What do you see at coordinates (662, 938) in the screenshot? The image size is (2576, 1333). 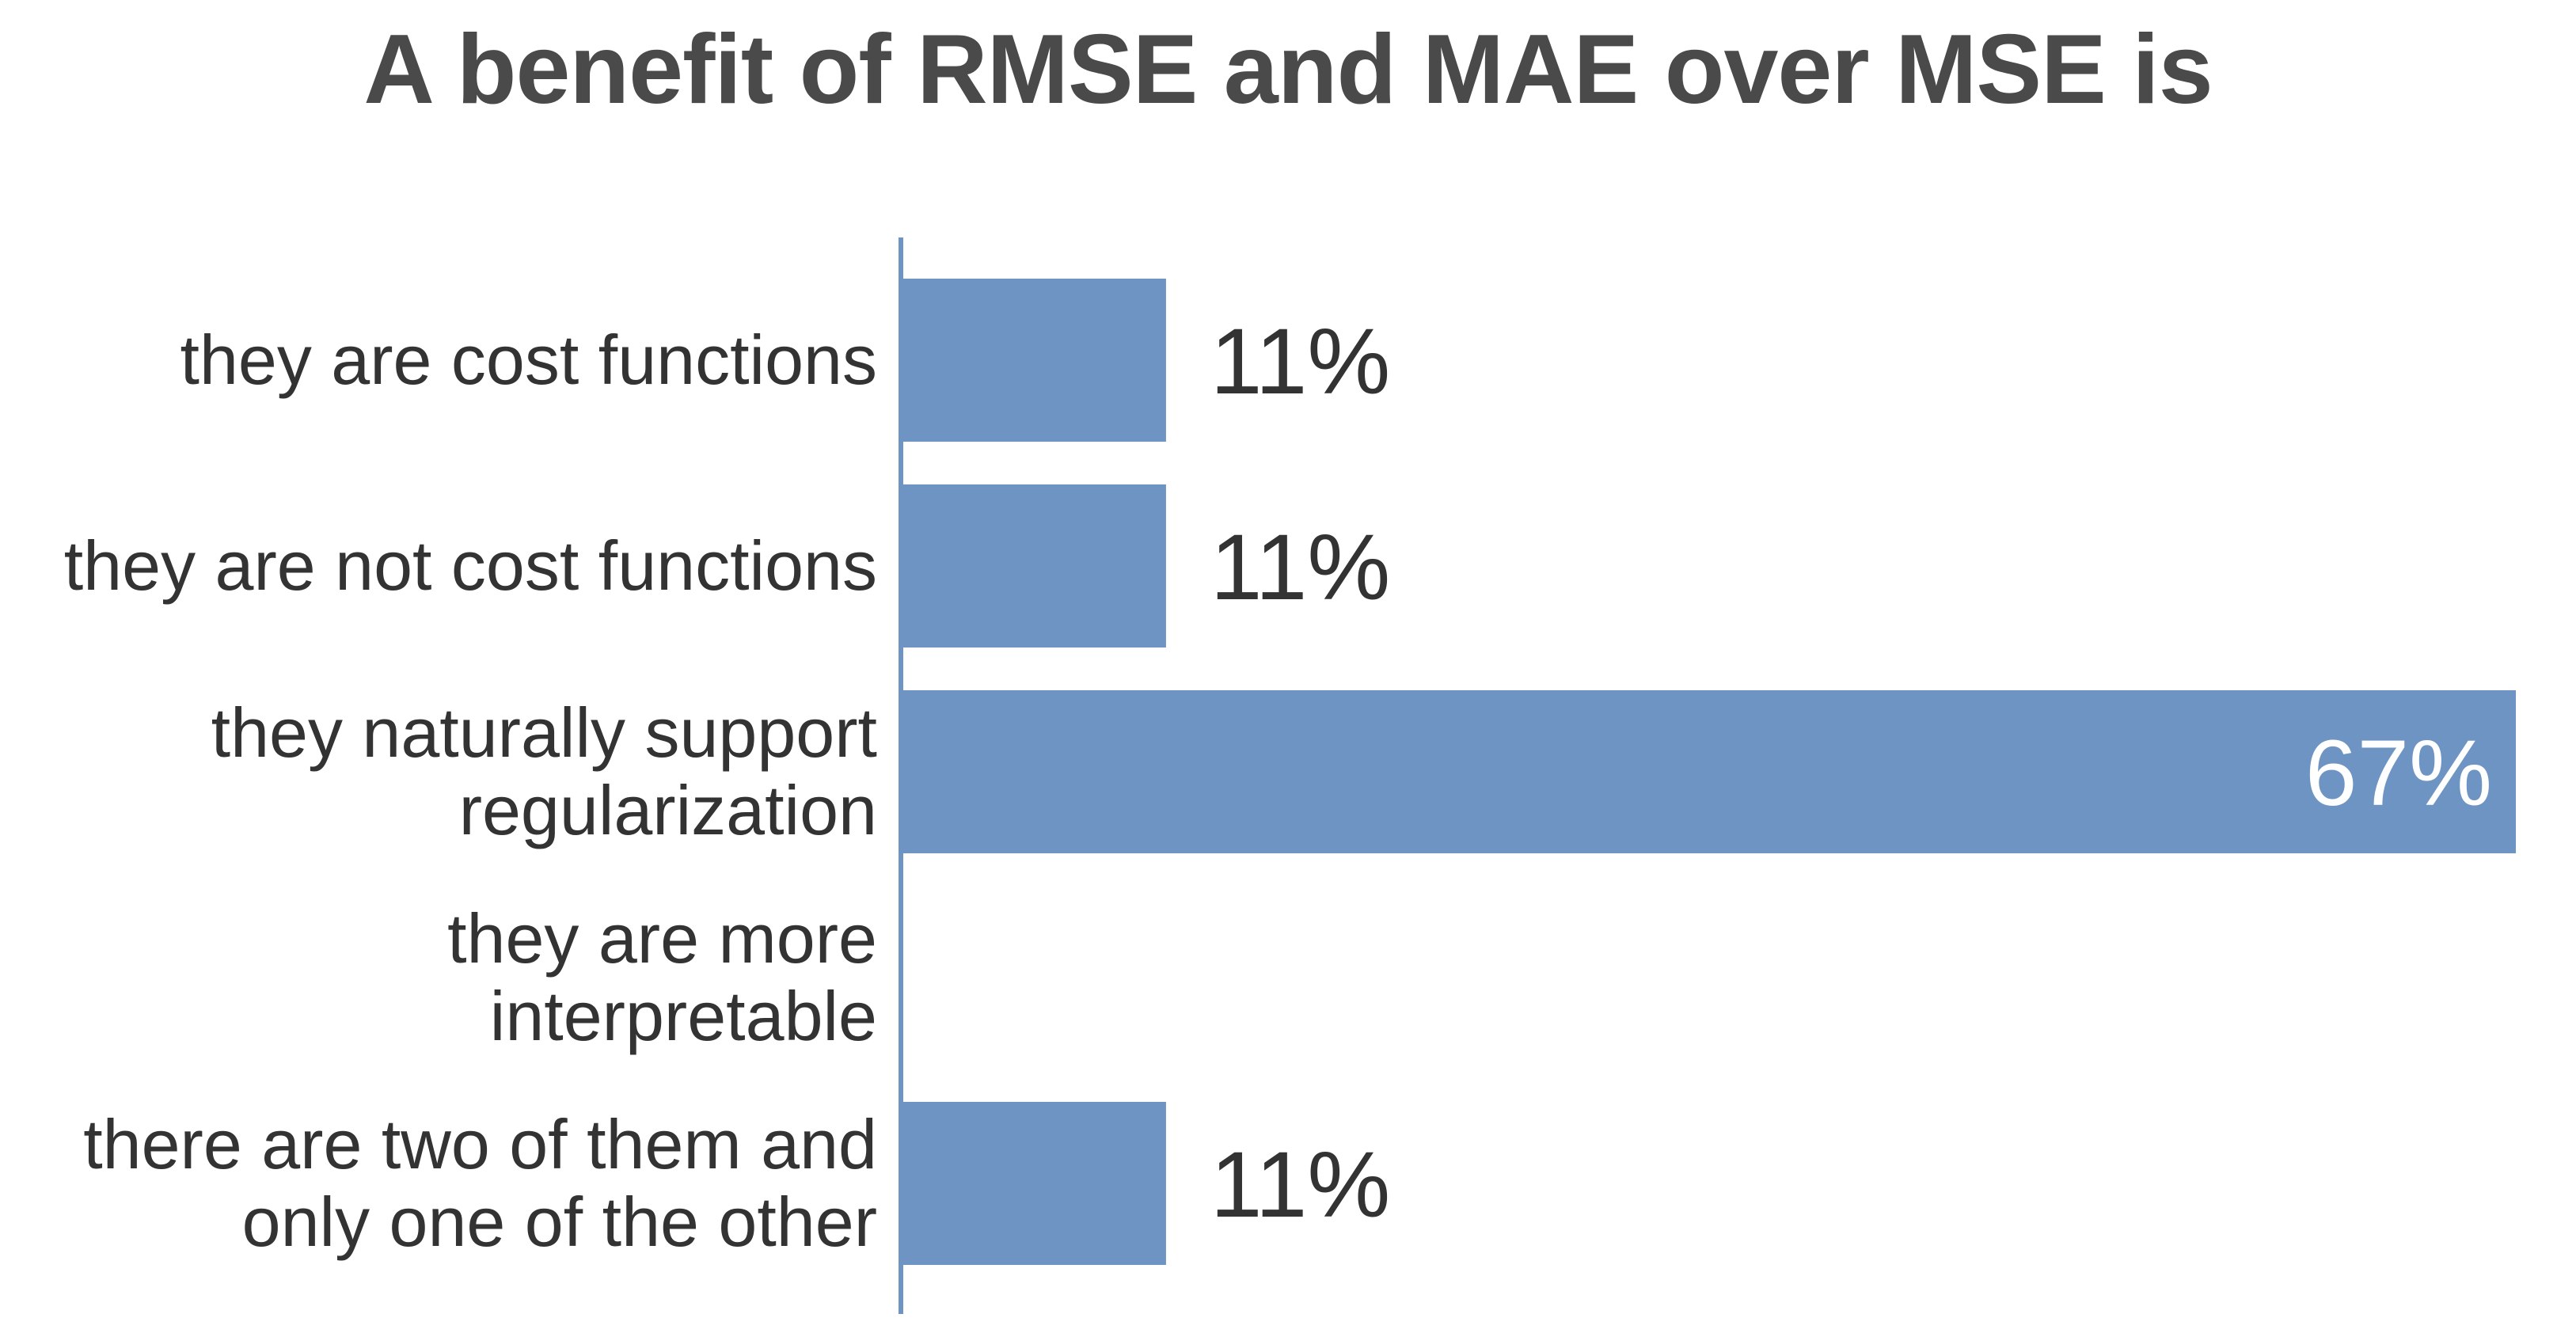 I see `category-label-line: they are more` at bounding box center [662, 938].